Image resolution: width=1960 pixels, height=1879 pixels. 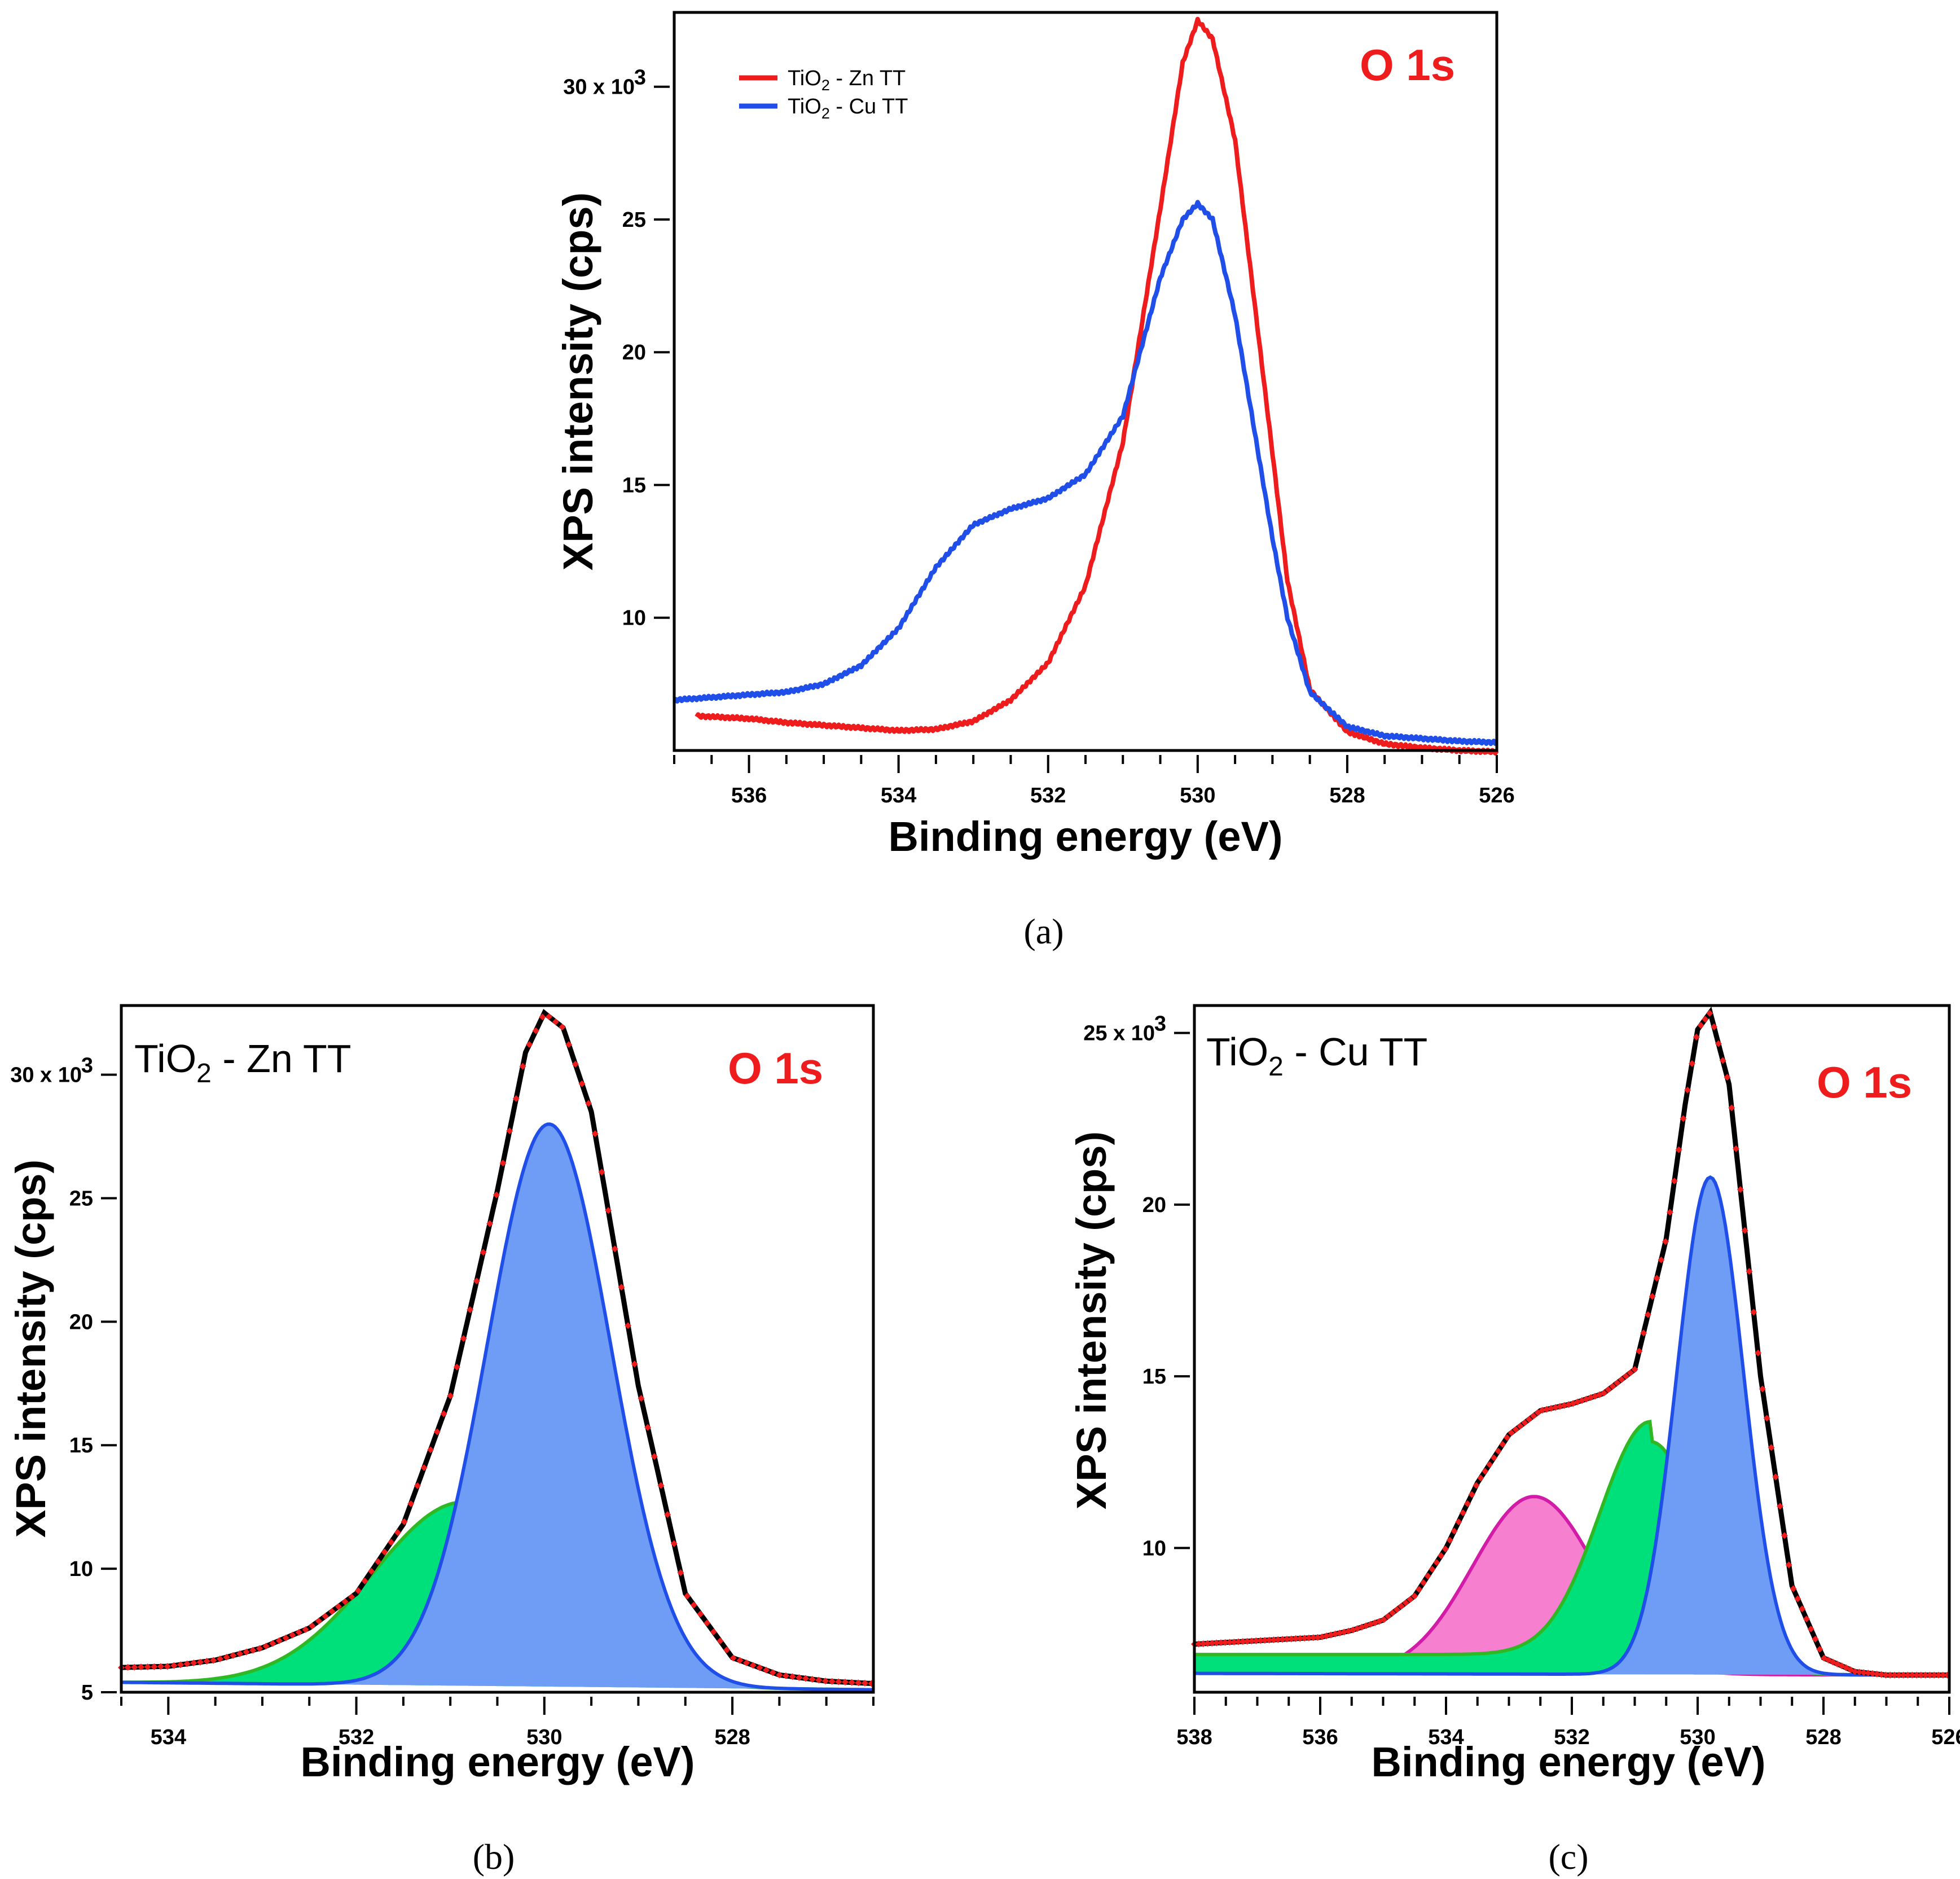 What do you see at coordinates (168, 1737) in the screenshot?
I see `panel-b-xtick-label: 534` at bounding box center [168, 1737].